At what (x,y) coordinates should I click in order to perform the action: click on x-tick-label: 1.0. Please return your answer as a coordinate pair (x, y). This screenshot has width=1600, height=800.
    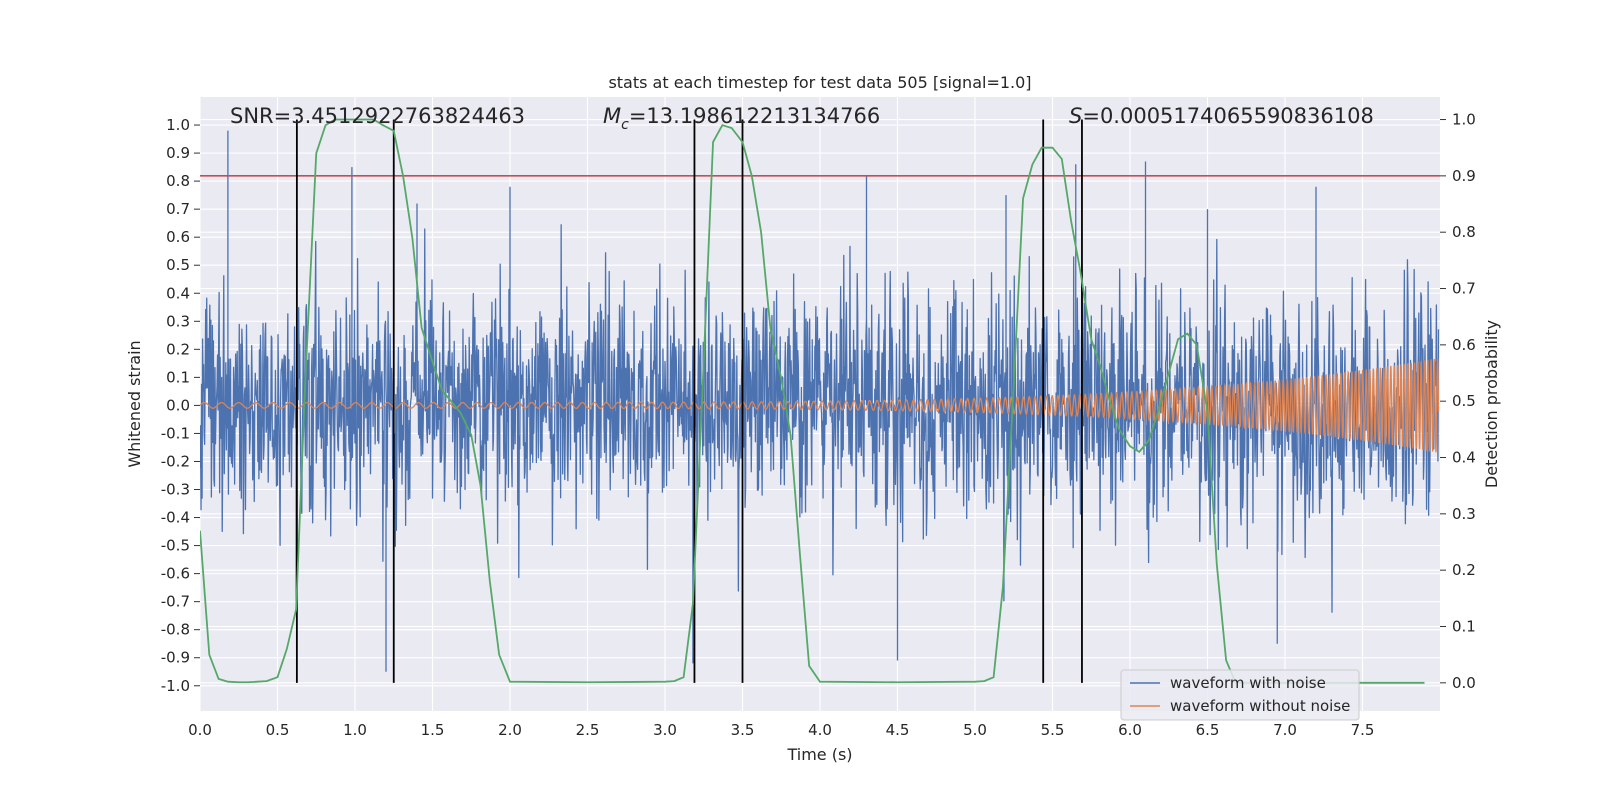
    Looking at the image, I should click on (355, 730).